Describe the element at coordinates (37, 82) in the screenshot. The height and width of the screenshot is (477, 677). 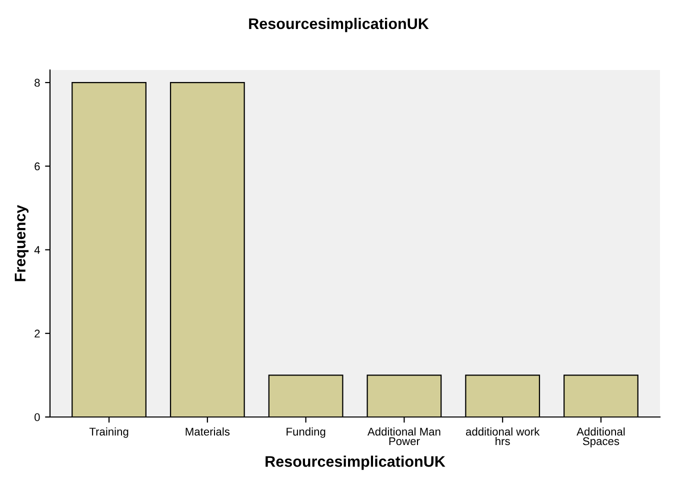
I see `y-tick-label: 8` at that location.